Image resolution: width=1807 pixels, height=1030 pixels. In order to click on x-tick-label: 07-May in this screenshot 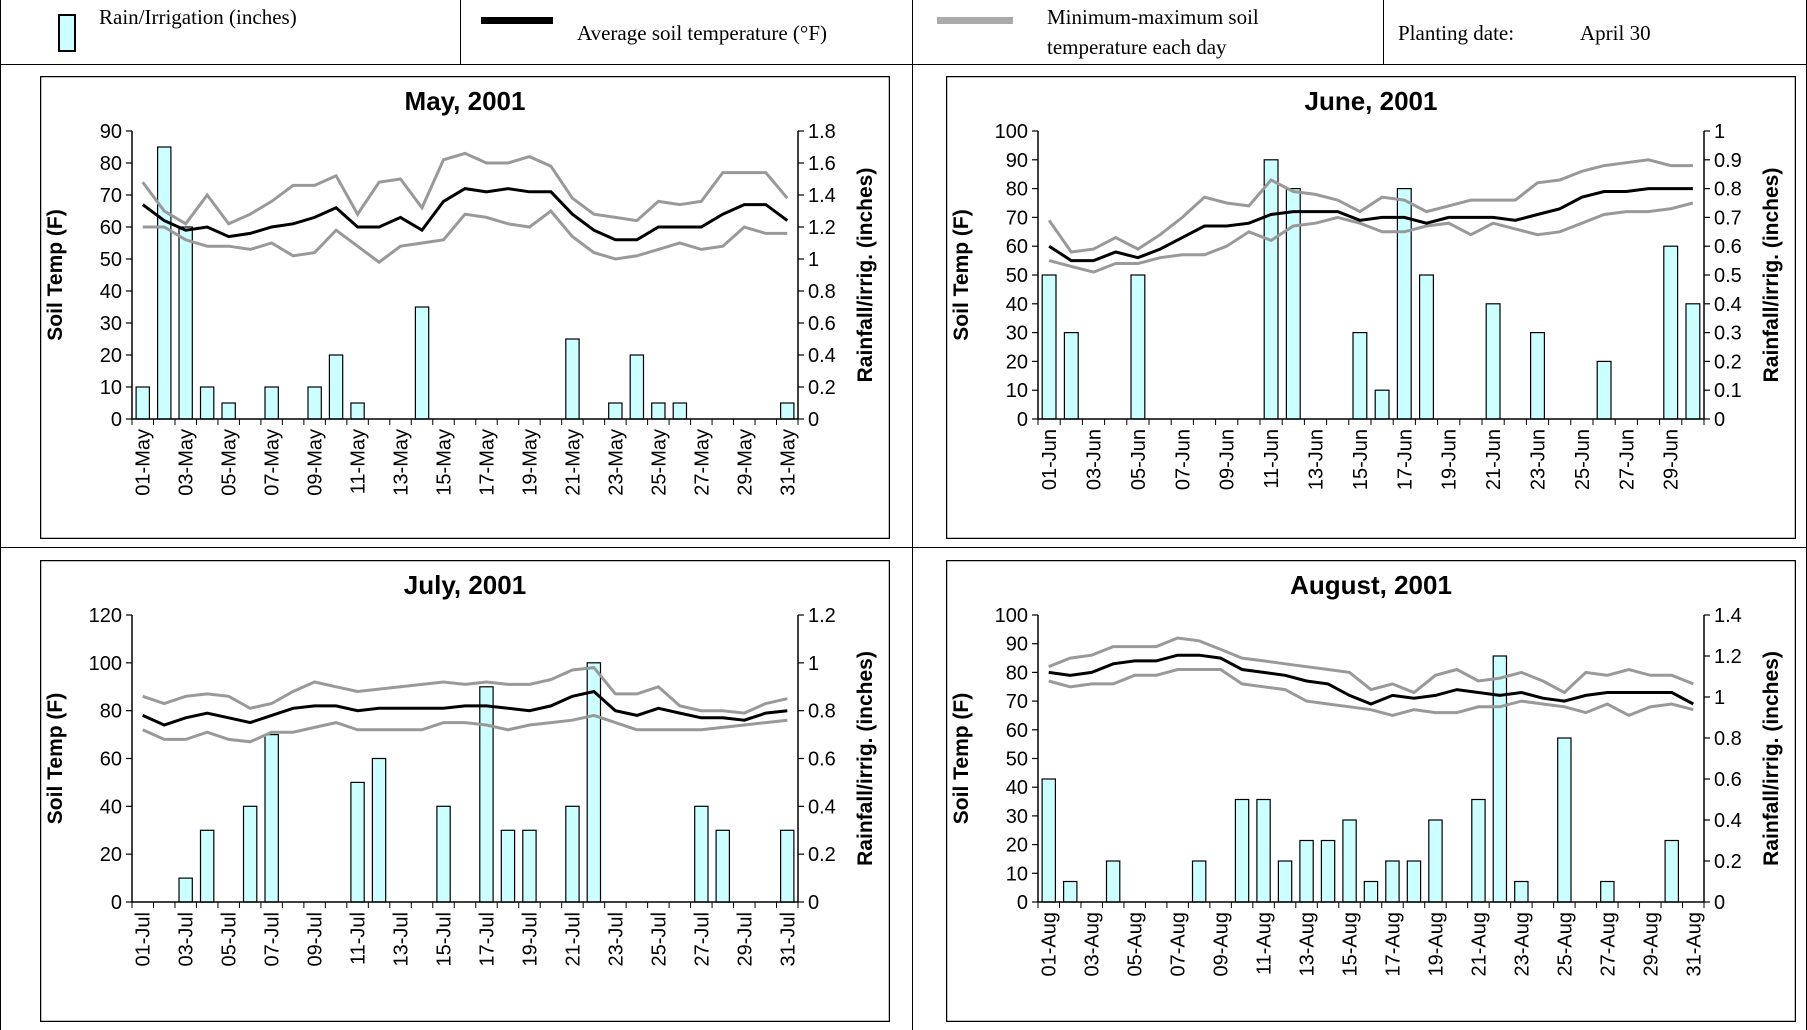, I will do `click(273, 462)`.